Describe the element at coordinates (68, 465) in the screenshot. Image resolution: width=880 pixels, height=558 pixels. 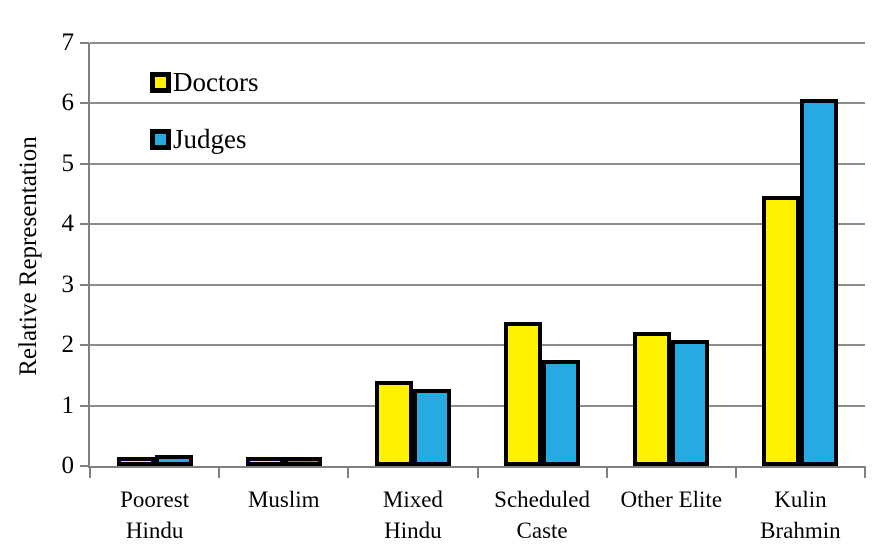
I see `y-tick-label-0: 0` at that location.